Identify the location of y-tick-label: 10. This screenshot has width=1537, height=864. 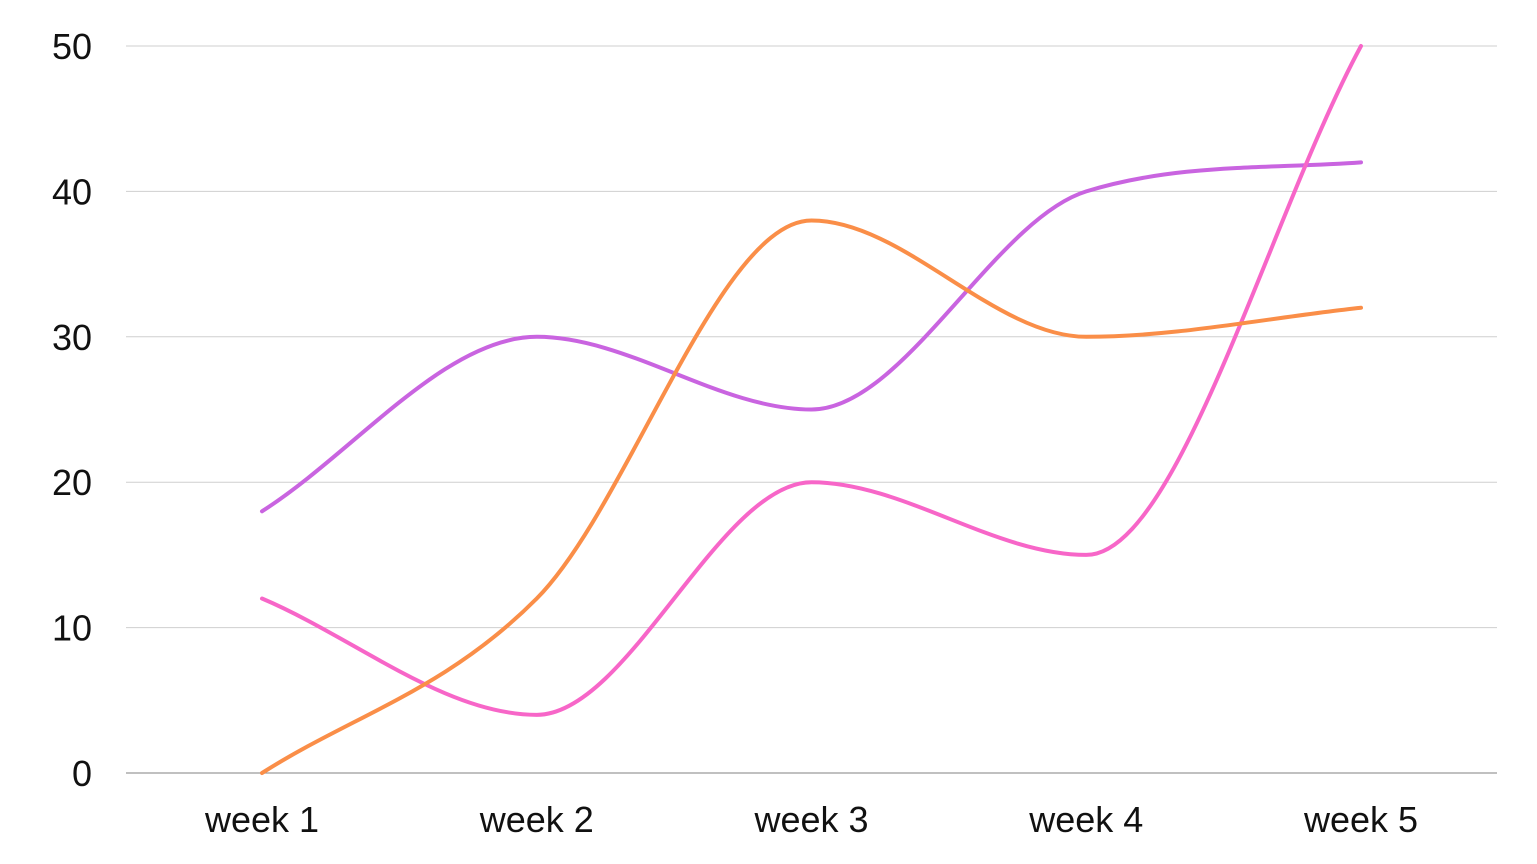
(72, 628).